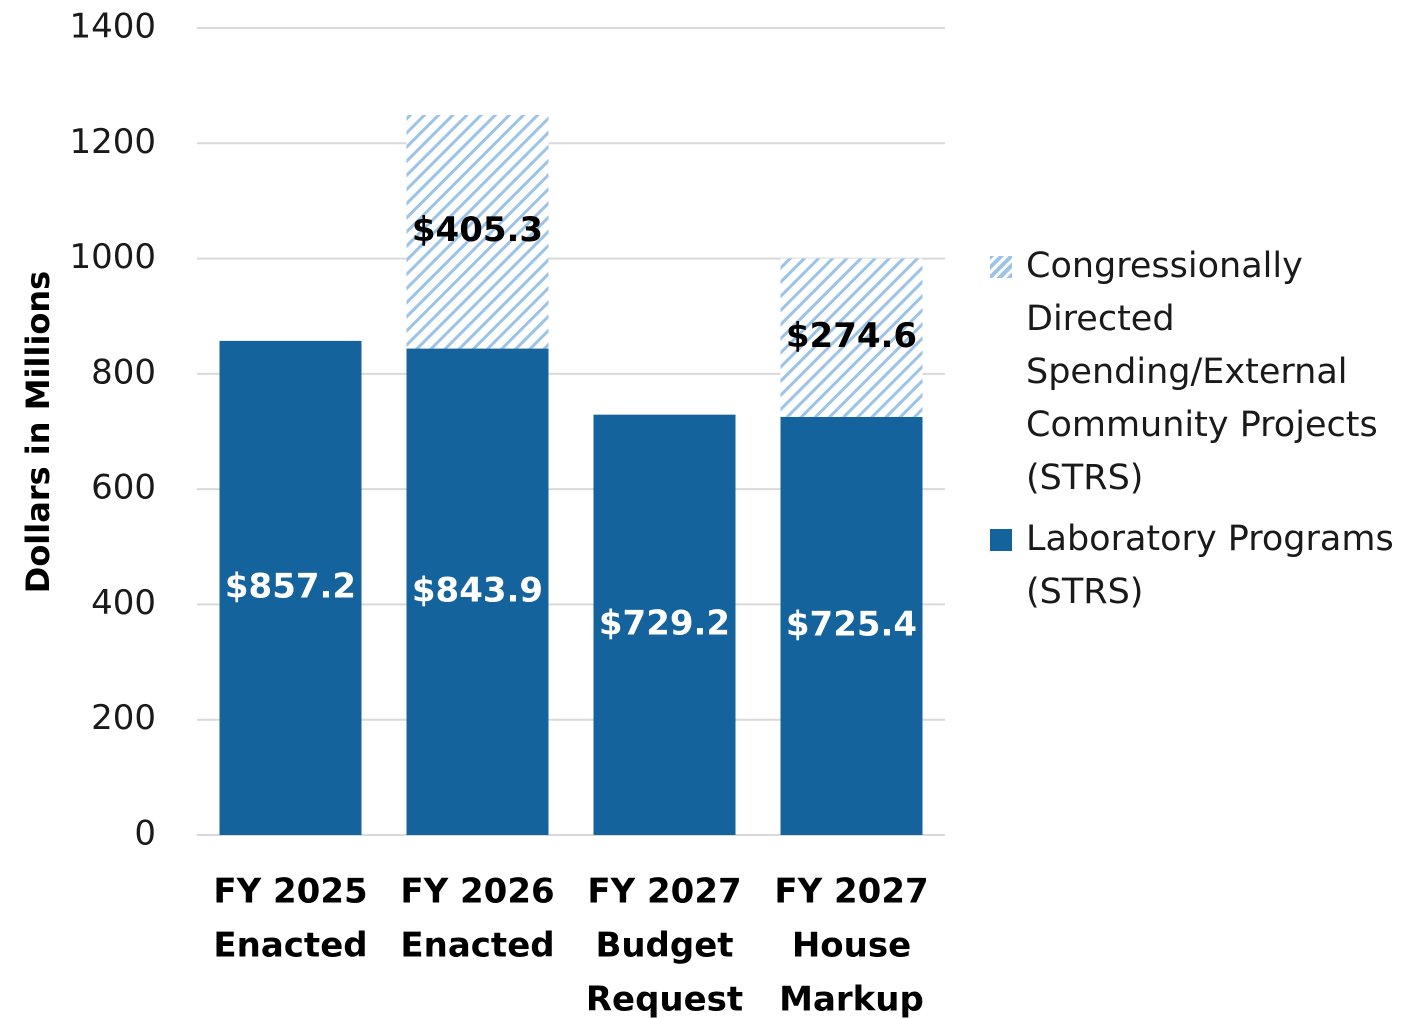 Image resolution: width=1416 pixels, height=1019 pixels. Describe the element at coordinates (851, 999) in the screenshot. I see `x-tick-label: Markup` at that location.